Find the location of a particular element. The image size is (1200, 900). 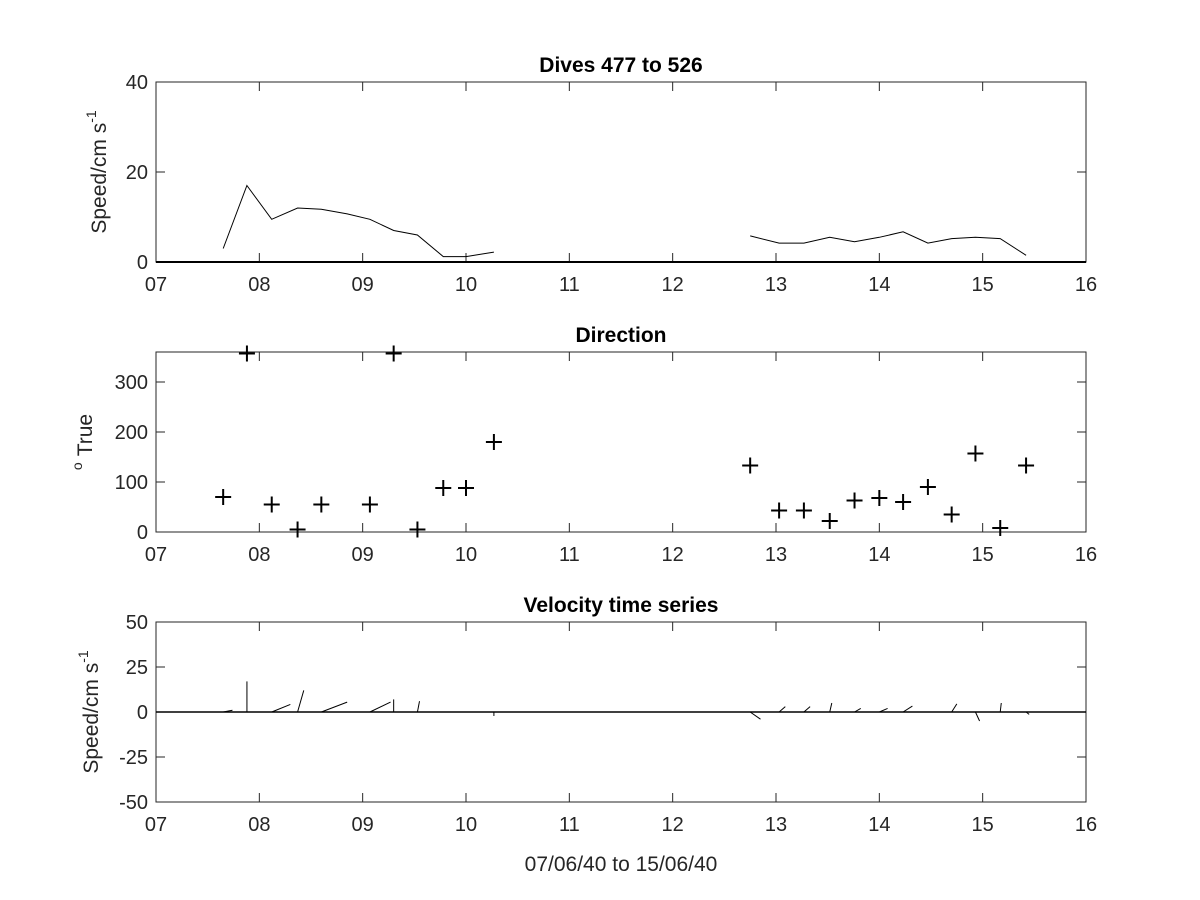

x-tick-label-speed: 09 is located at coordinates (363, 285).